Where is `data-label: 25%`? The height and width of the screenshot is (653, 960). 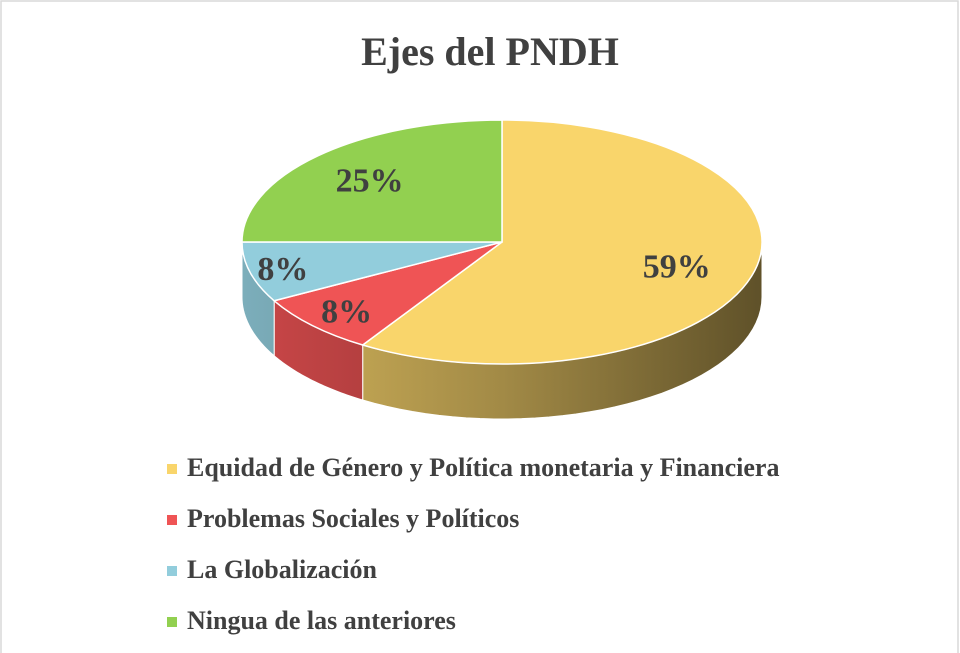
data-label: 25% is located at coordinates (370, 181).